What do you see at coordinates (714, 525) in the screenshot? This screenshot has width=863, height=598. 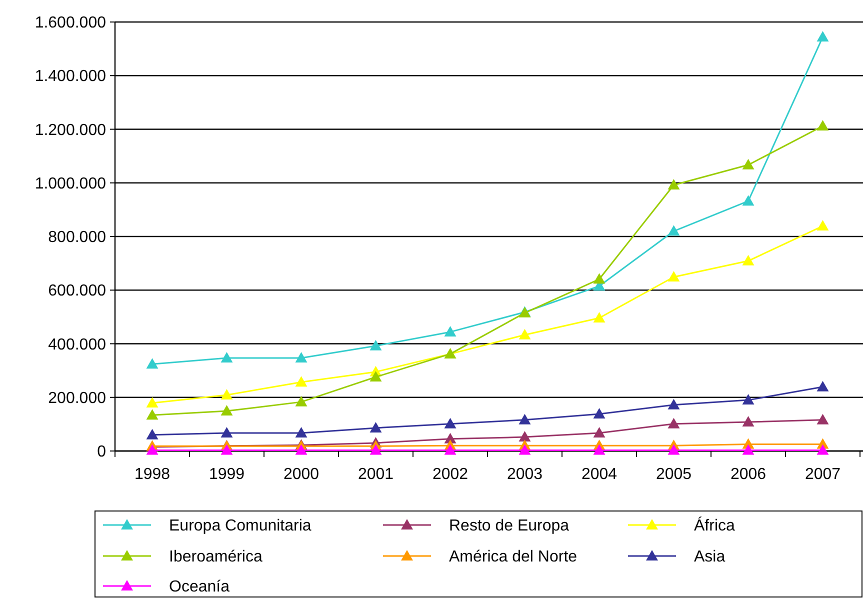 I see `legend-label: África` at bounding box center [714, 525].